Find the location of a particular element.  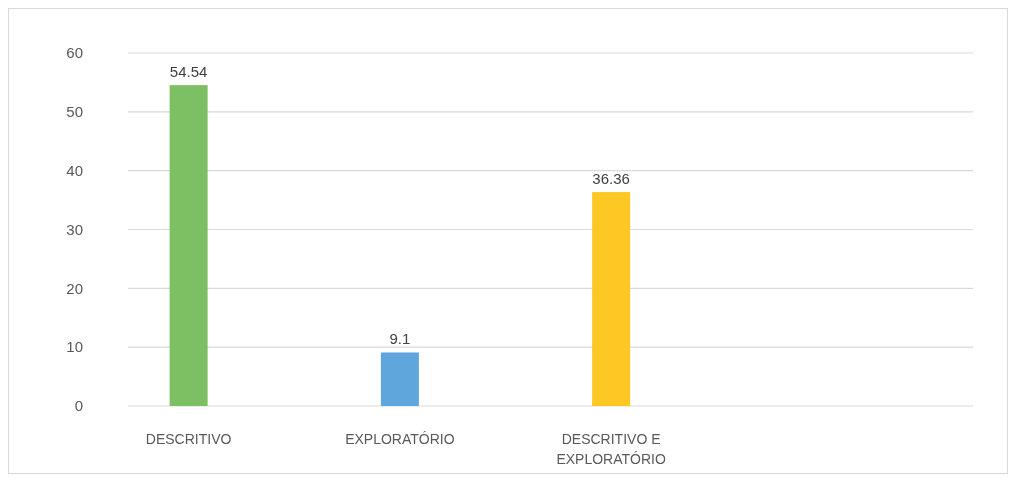

y-tick-label: 10 is located at coordinates (74, 347).